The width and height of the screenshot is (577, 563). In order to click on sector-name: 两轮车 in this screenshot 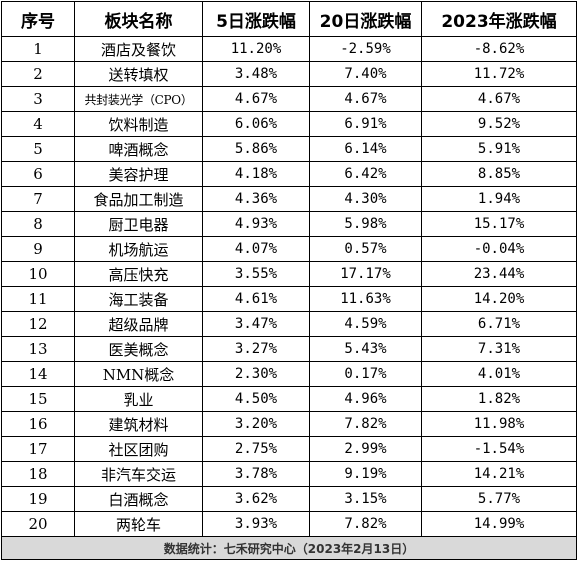, I will do `click(138, 524)`.